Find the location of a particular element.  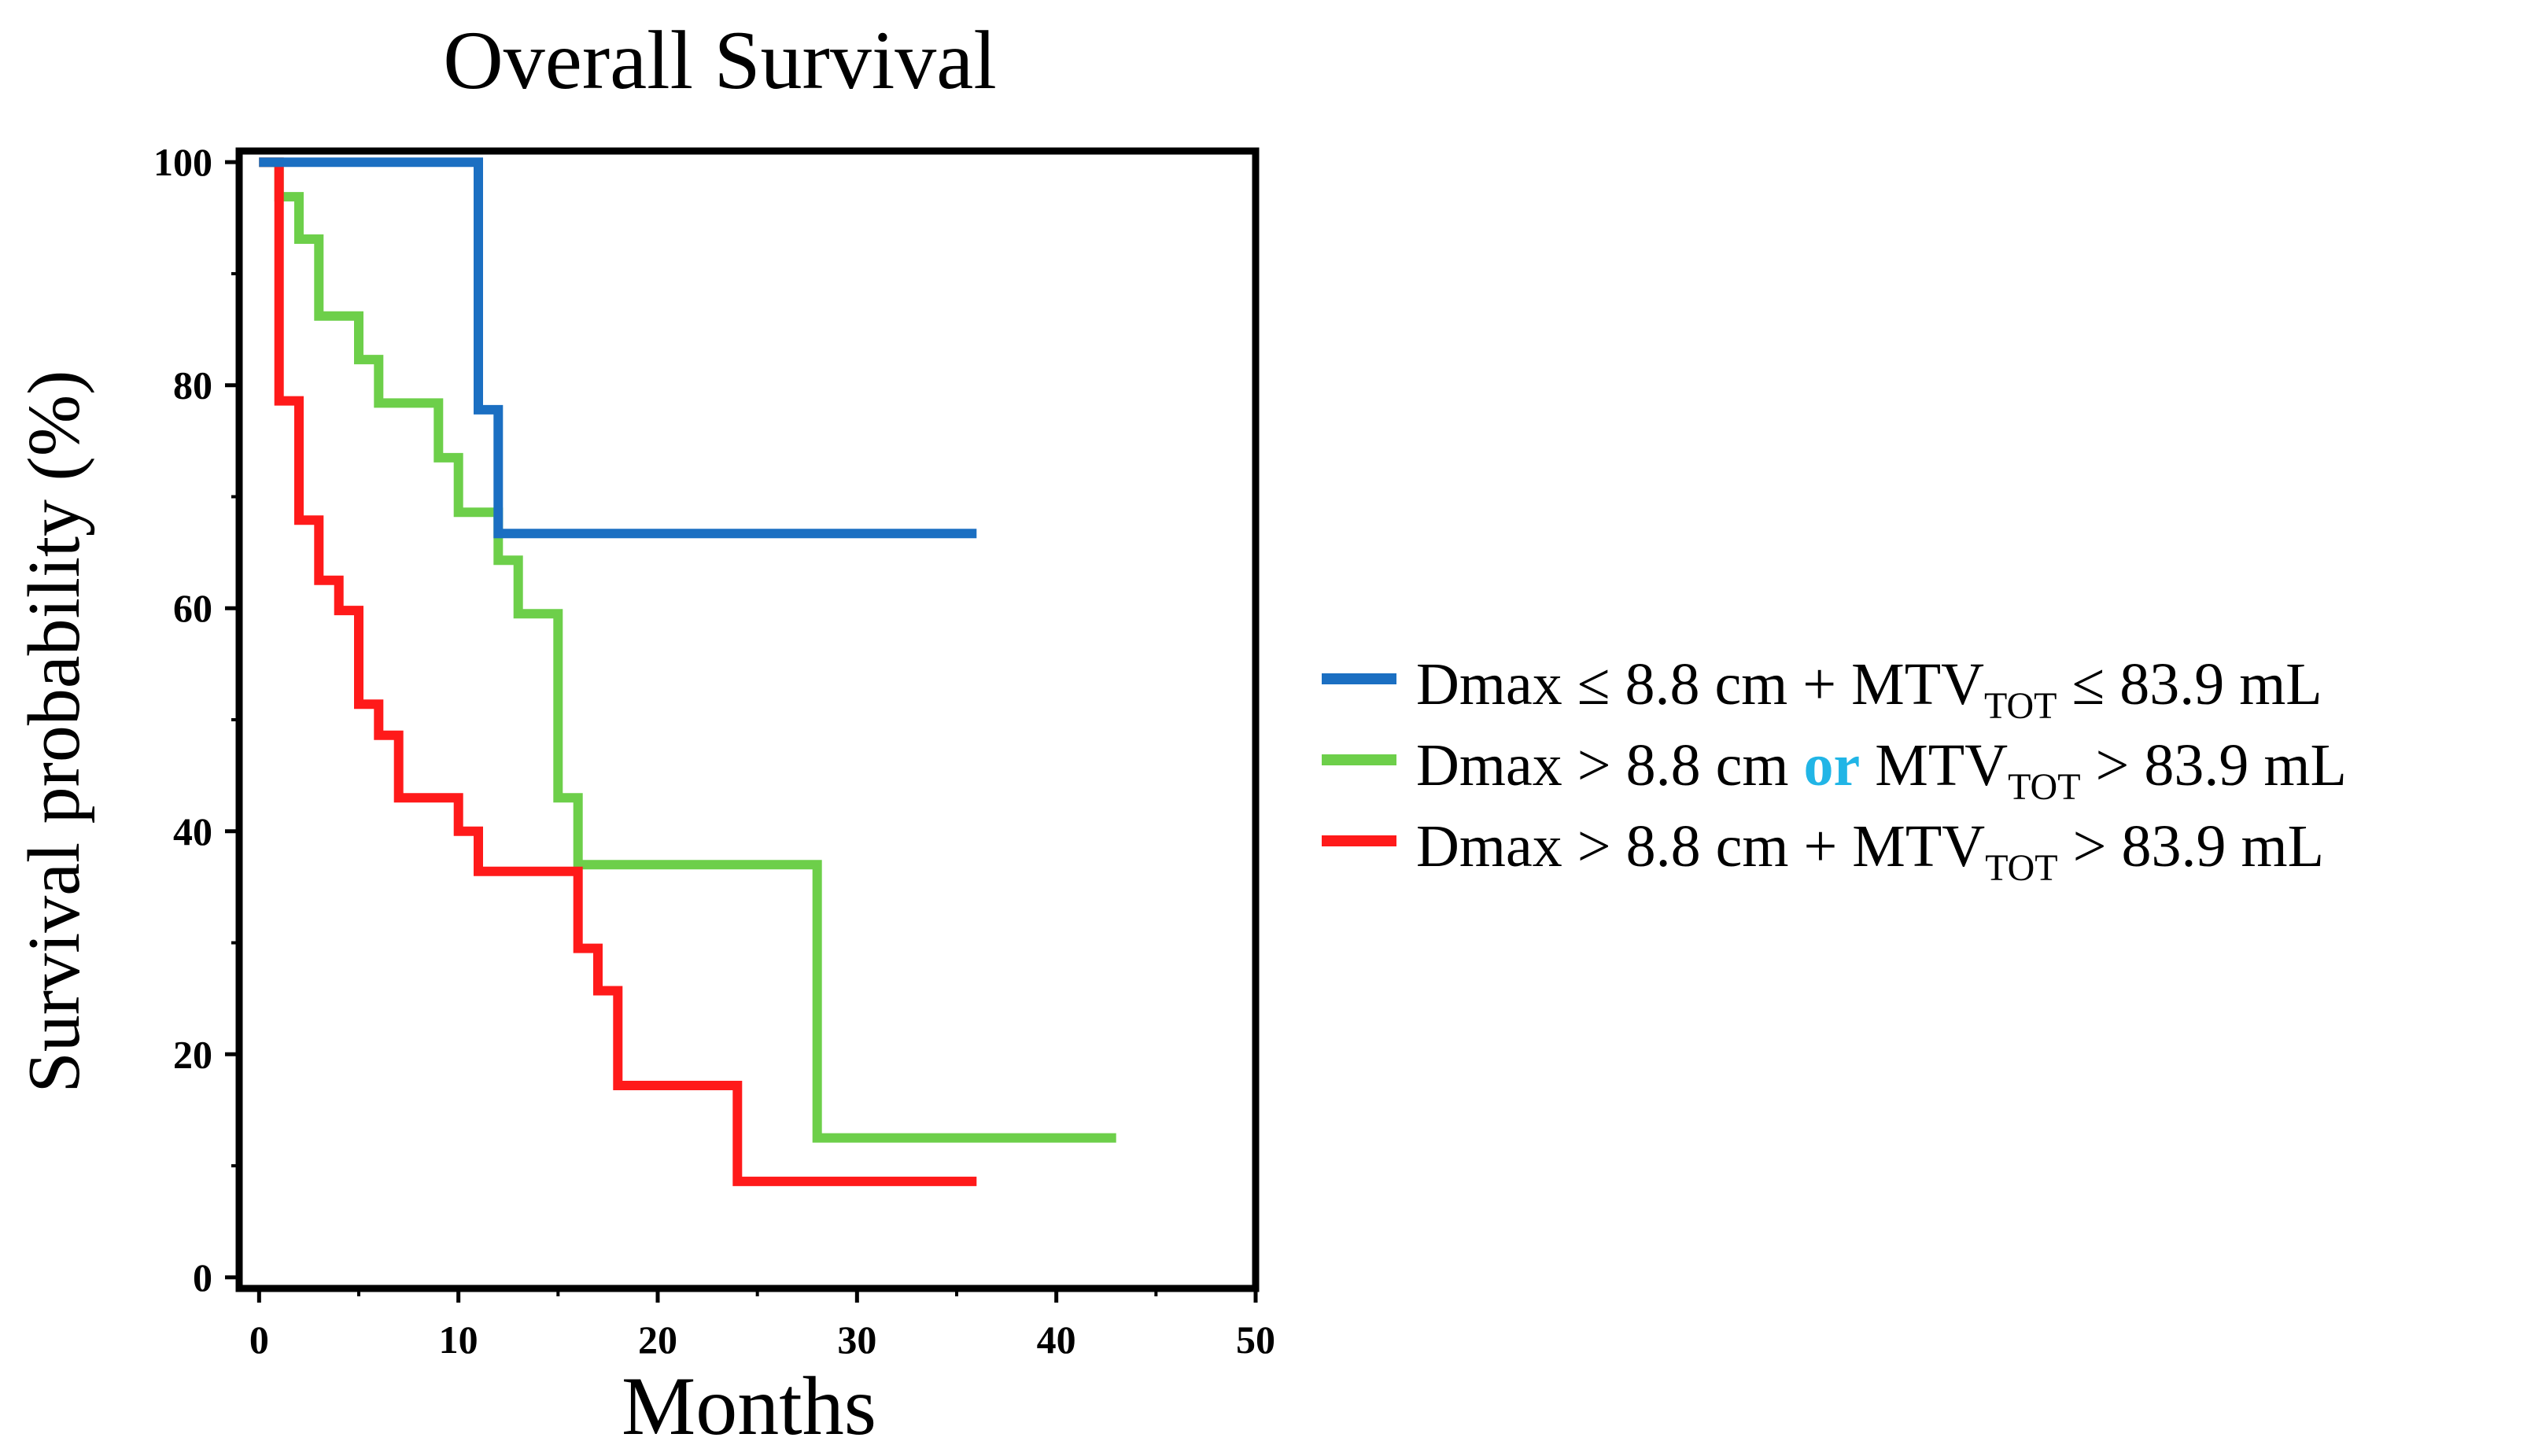

y-axis-ticks: 0 20 40 60 80 100 is located at coordinates (196, 719).